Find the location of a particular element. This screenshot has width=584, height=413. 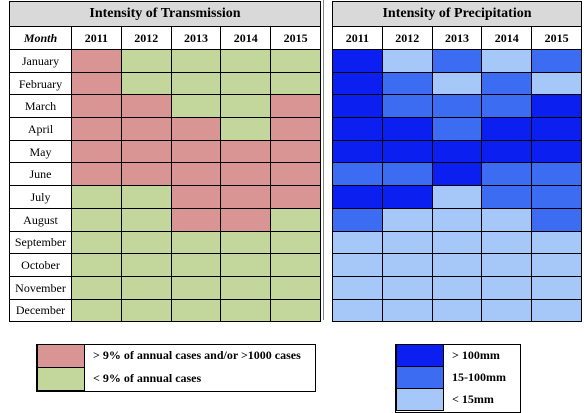

transmission-row: April is located at coordinates (165, 129).